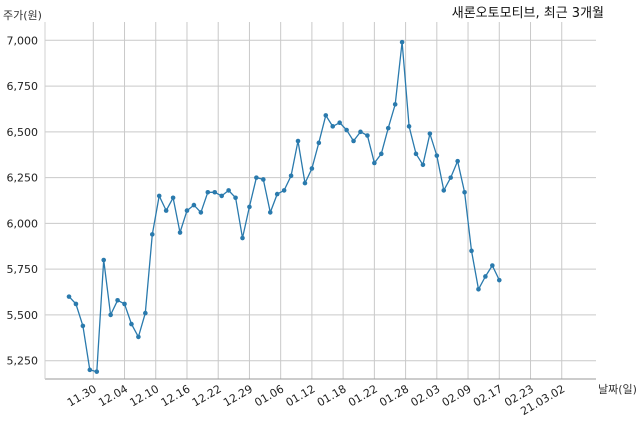 The height and width of the screenshot is (423, 640). Describe the element at coordinates (363, 395) in the screenshot. I see `x-tick-label: 01.22` at that location.